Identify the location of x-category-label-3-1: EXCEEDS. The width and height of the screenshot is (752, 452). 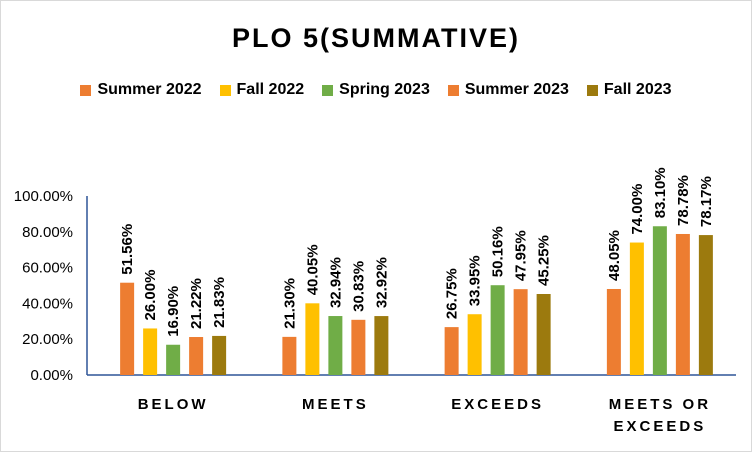
(660, 426).